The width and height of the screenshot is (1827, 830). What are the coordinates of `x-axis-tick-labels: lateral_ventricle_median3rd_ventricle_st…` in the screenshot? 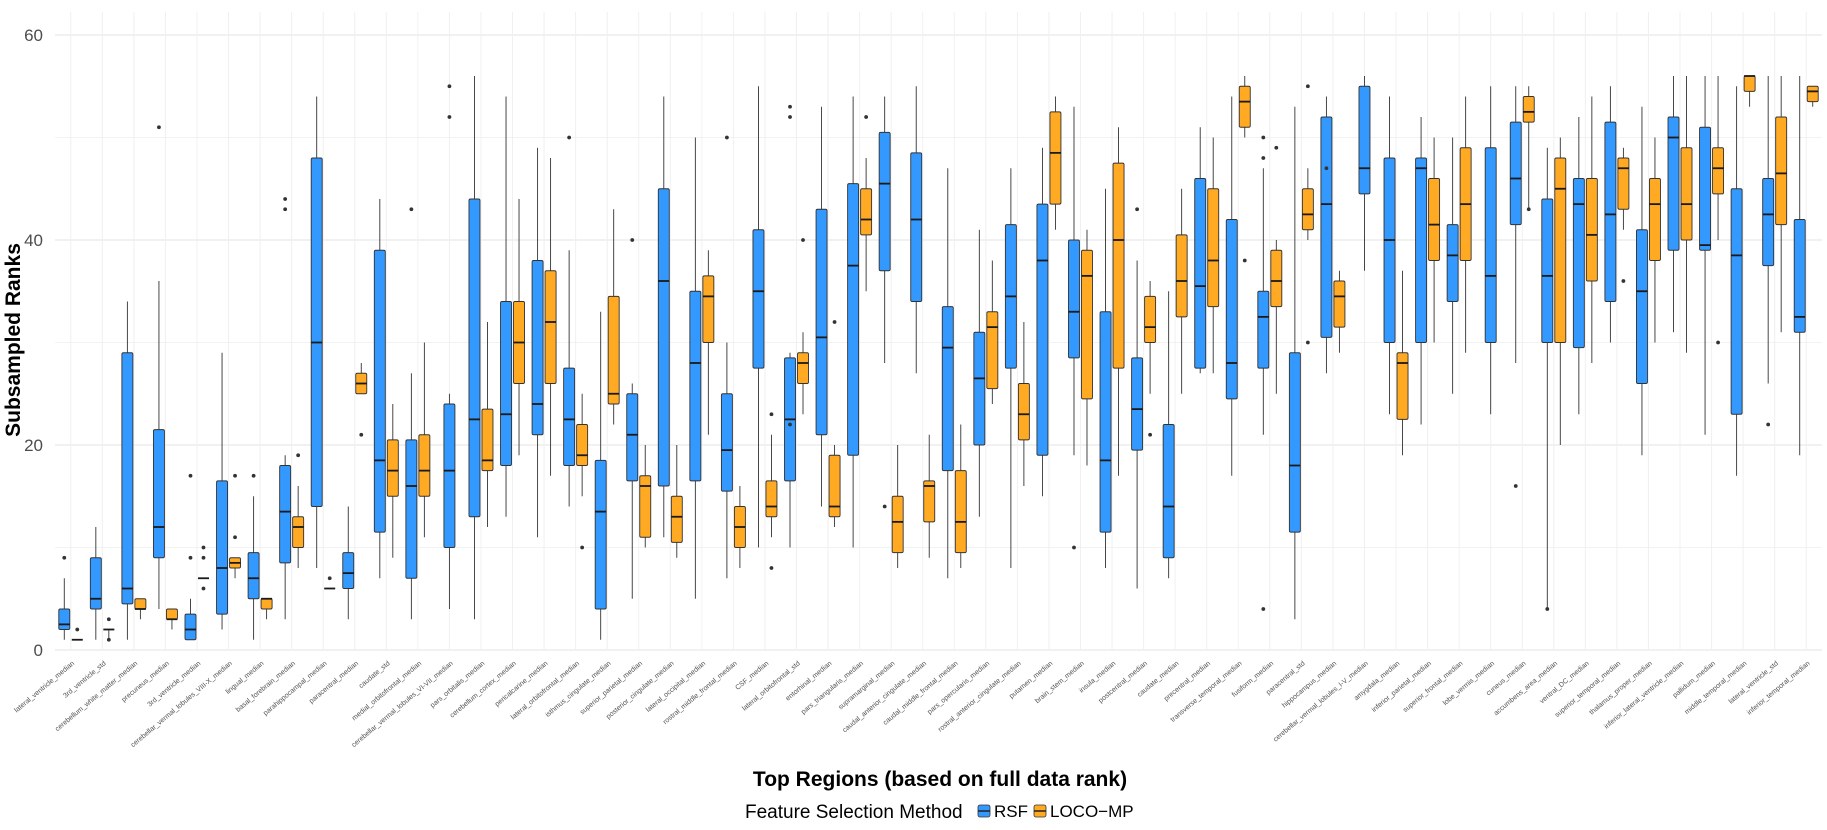 It's located at (912, 704).